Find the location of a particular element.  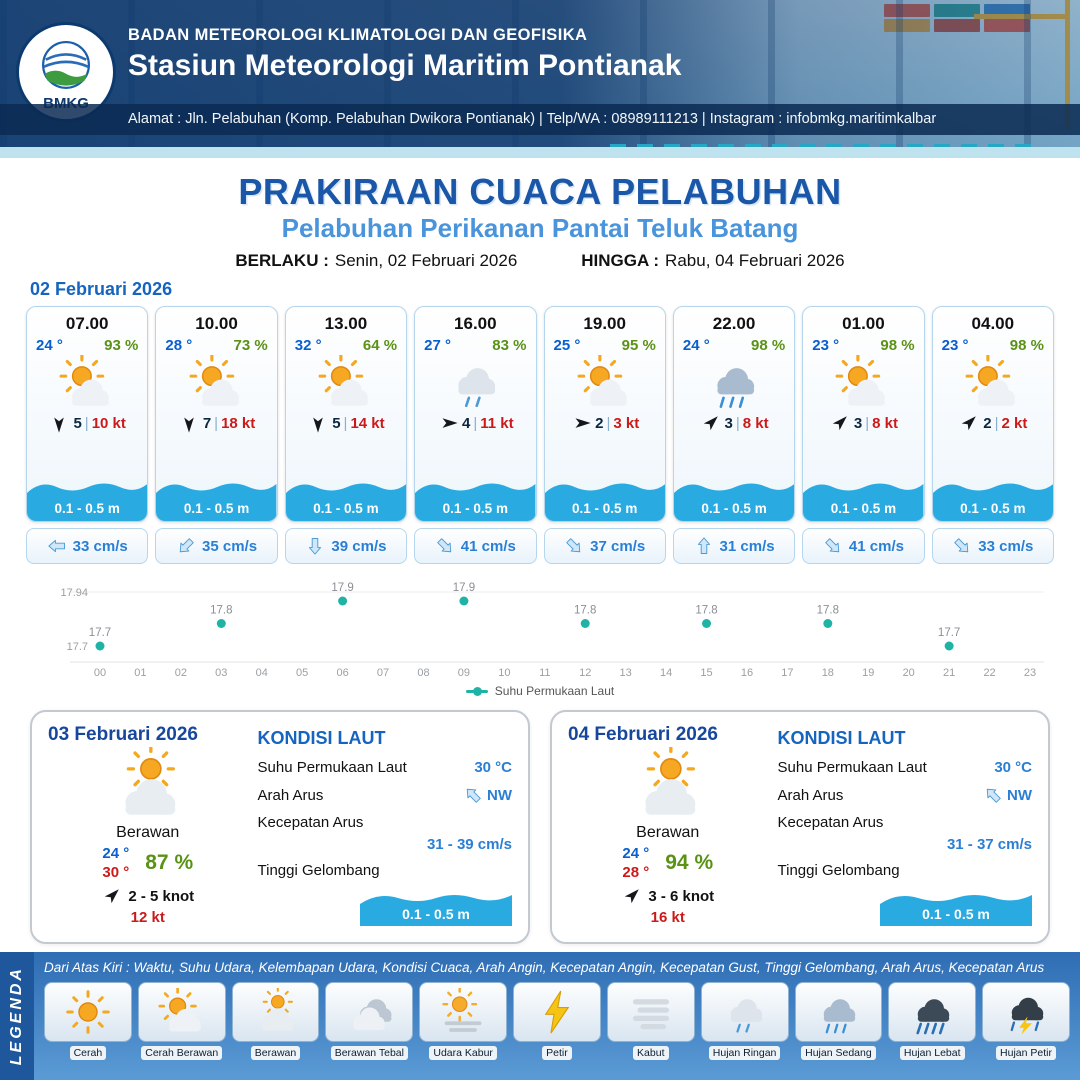

temp-min: 24 ° is located at coordinates (116, 853).